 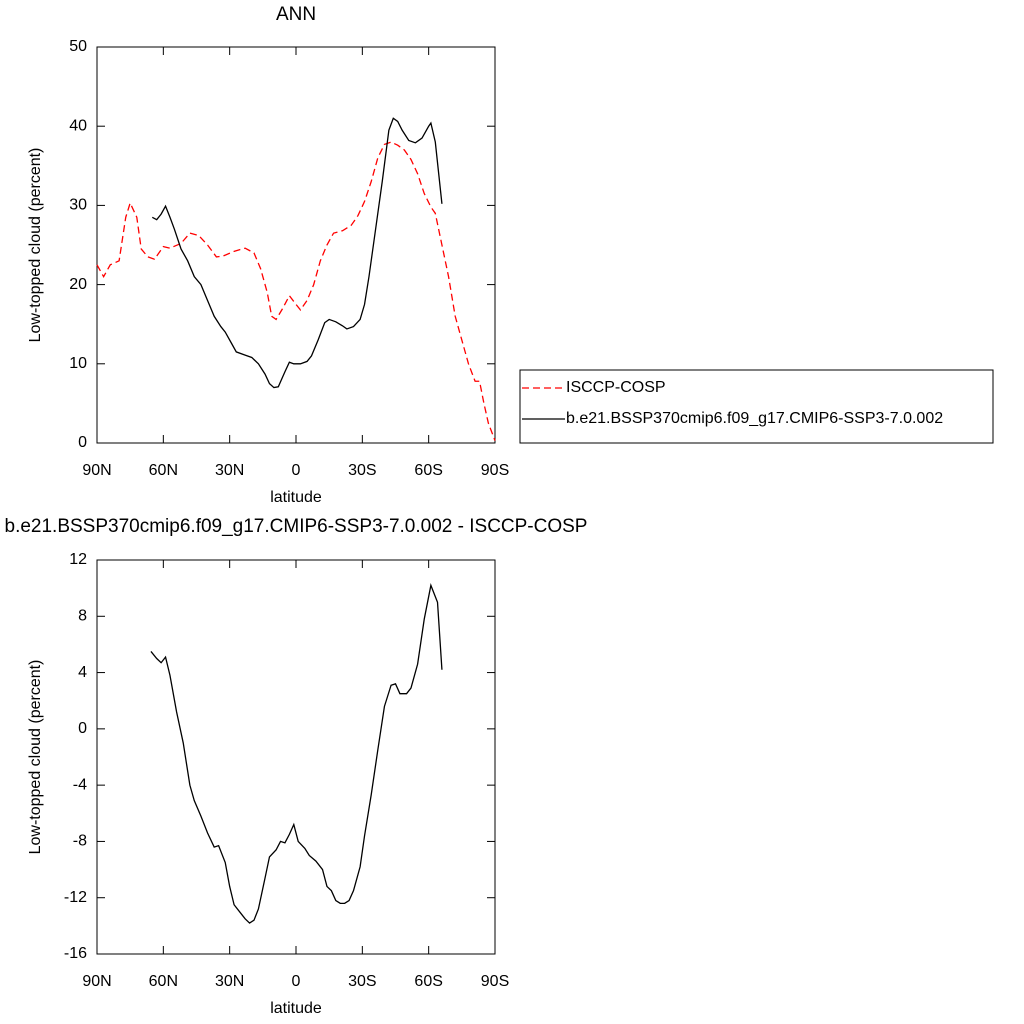 I want to click on y-tick-label: 40, so click(x=78, y=125).